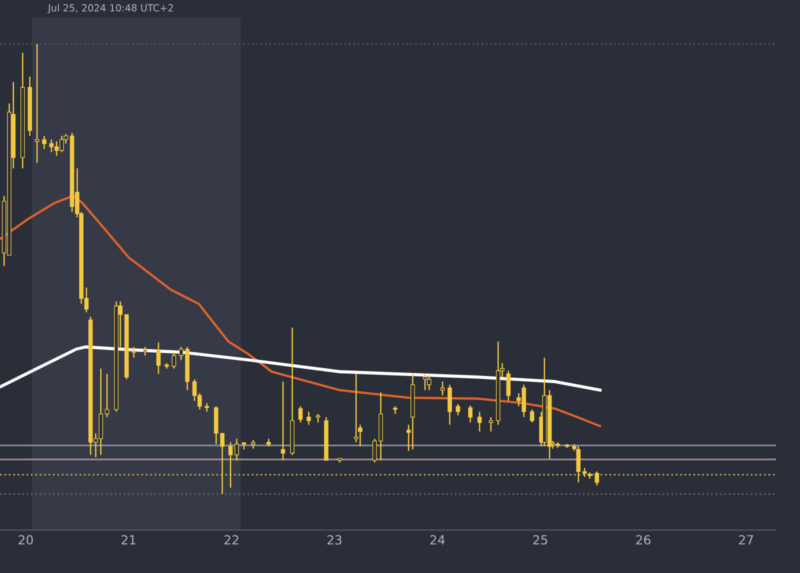 The height and width of the screenshot is (573, 800). What do you see at coordinates (231, 539) in the screenshot?
I see `x-tick-label: 22` at bounding box center [231, 539].